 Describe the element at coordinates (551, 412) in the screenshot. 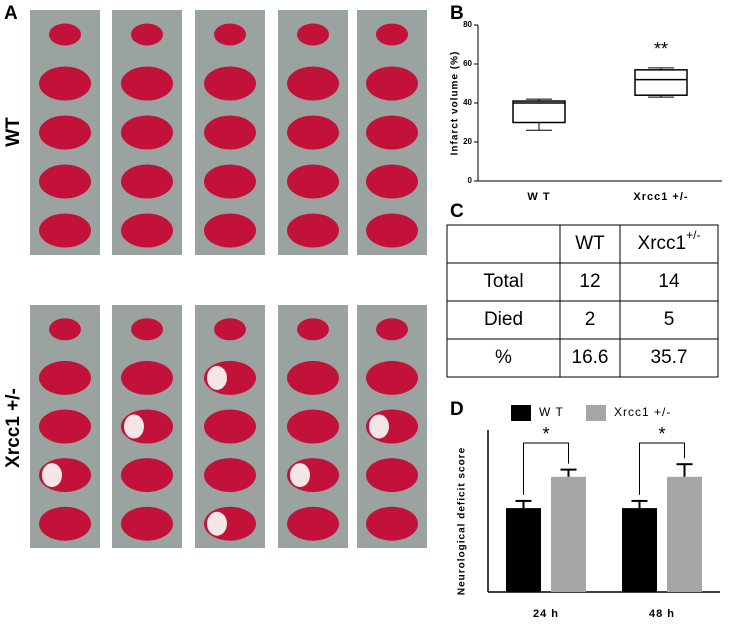

I see `legend-label: W T` at that location.